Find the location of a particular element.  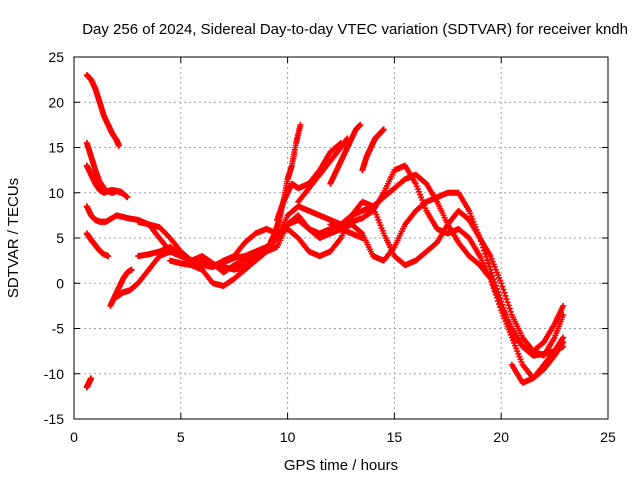

y-tick-label: 10 is located at coordinates (56, 193).